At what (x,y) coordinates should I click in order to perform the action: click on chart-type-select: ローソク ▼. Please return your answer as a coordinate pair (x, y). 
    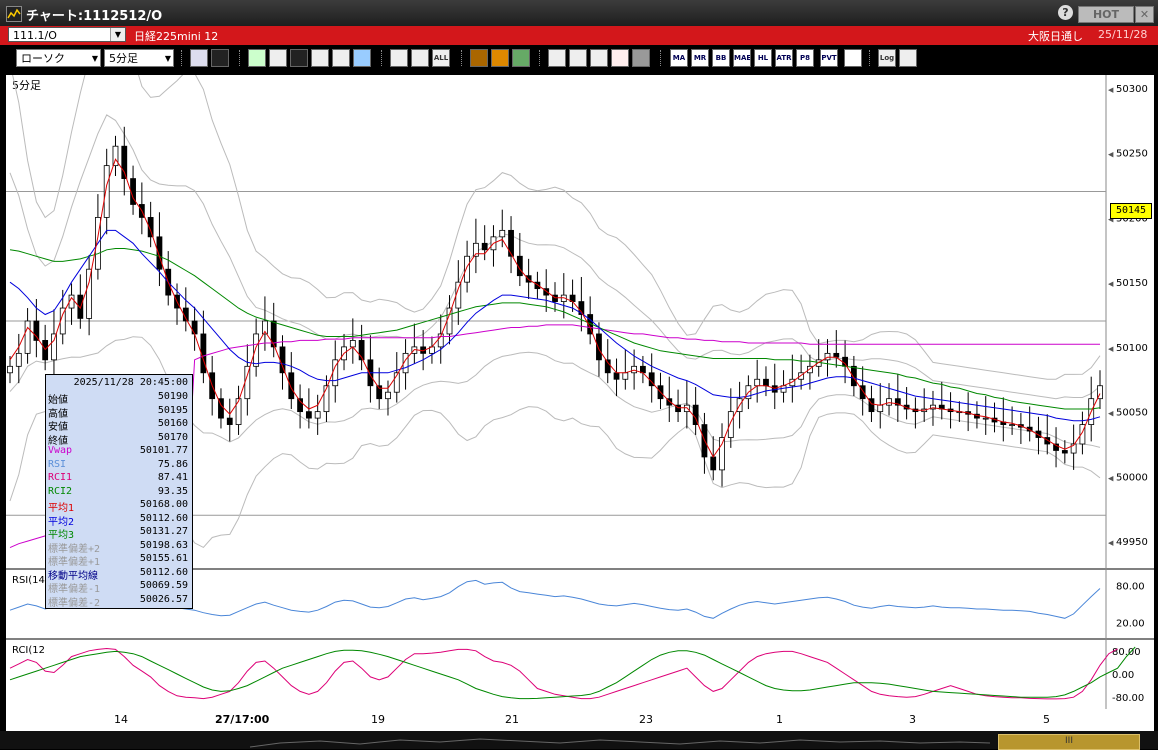
    Looking at the image, I should click on (58, 58).